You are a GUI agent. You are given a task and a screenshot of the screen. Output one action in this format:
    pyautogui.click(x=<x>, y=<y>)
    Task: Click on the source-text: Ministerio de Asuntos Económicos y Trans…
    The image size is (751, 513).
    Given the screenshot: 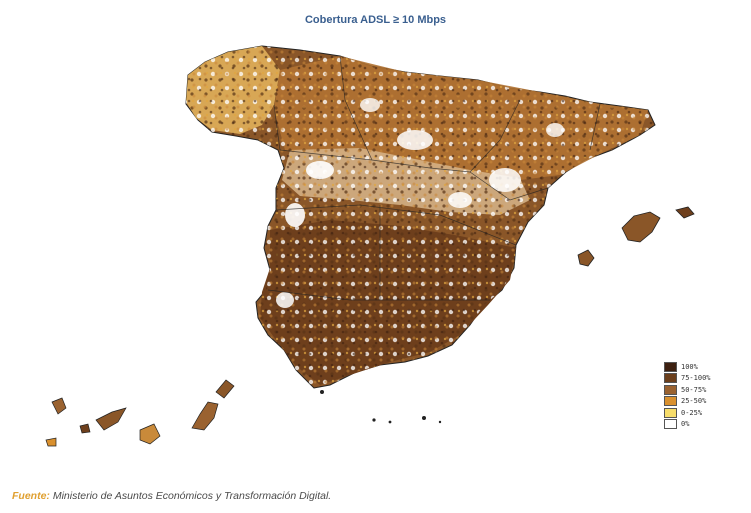 What is the action you would take?
    pyautogui.click(x=190, y=496)
    